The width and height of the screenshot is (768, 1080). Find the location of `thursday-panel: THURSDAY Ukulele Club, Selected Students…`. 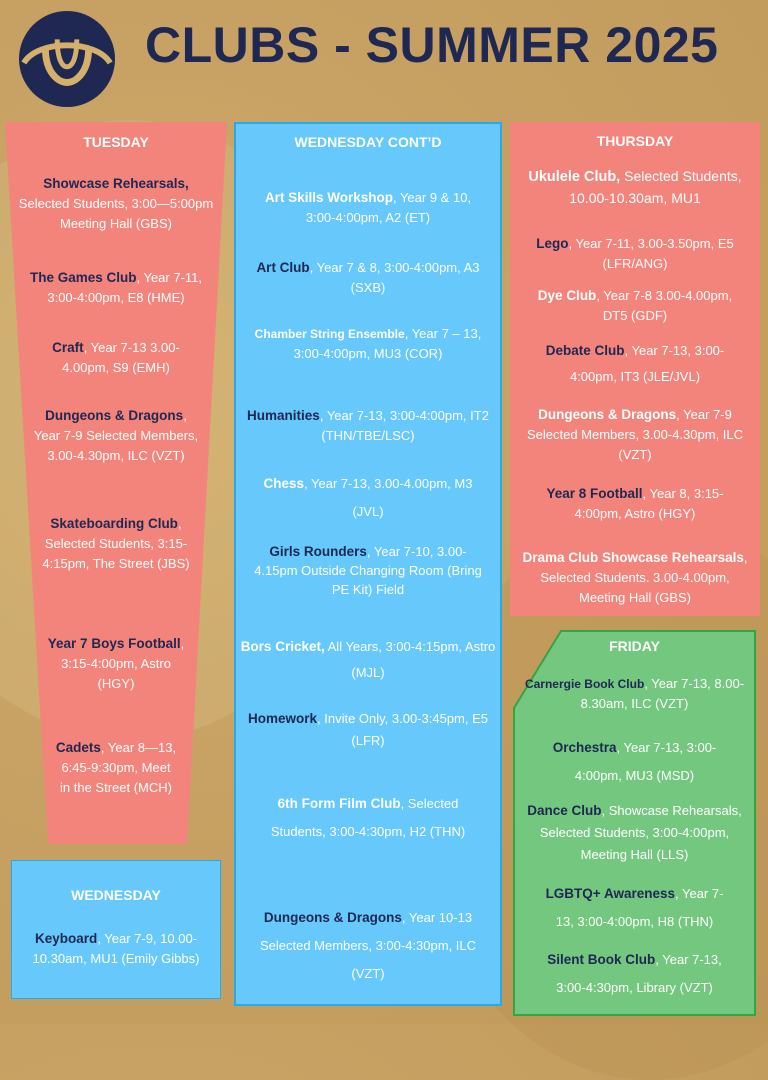

thursday-panel: THURSDAY Ukulele Club, Selected Students… is located at coordinates (635, 369).